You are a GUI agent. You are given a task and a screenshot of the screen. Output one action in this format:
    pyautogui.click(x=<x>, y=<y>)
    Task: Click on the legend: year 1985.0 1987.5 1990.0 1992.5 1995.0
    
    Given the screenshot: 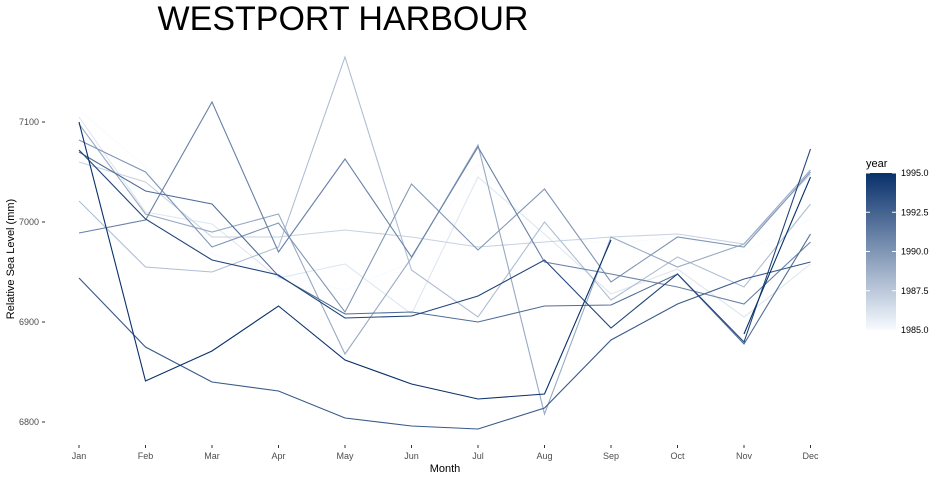 What is the action you would take?
    pyautogui.click(x=897, y=246)
    